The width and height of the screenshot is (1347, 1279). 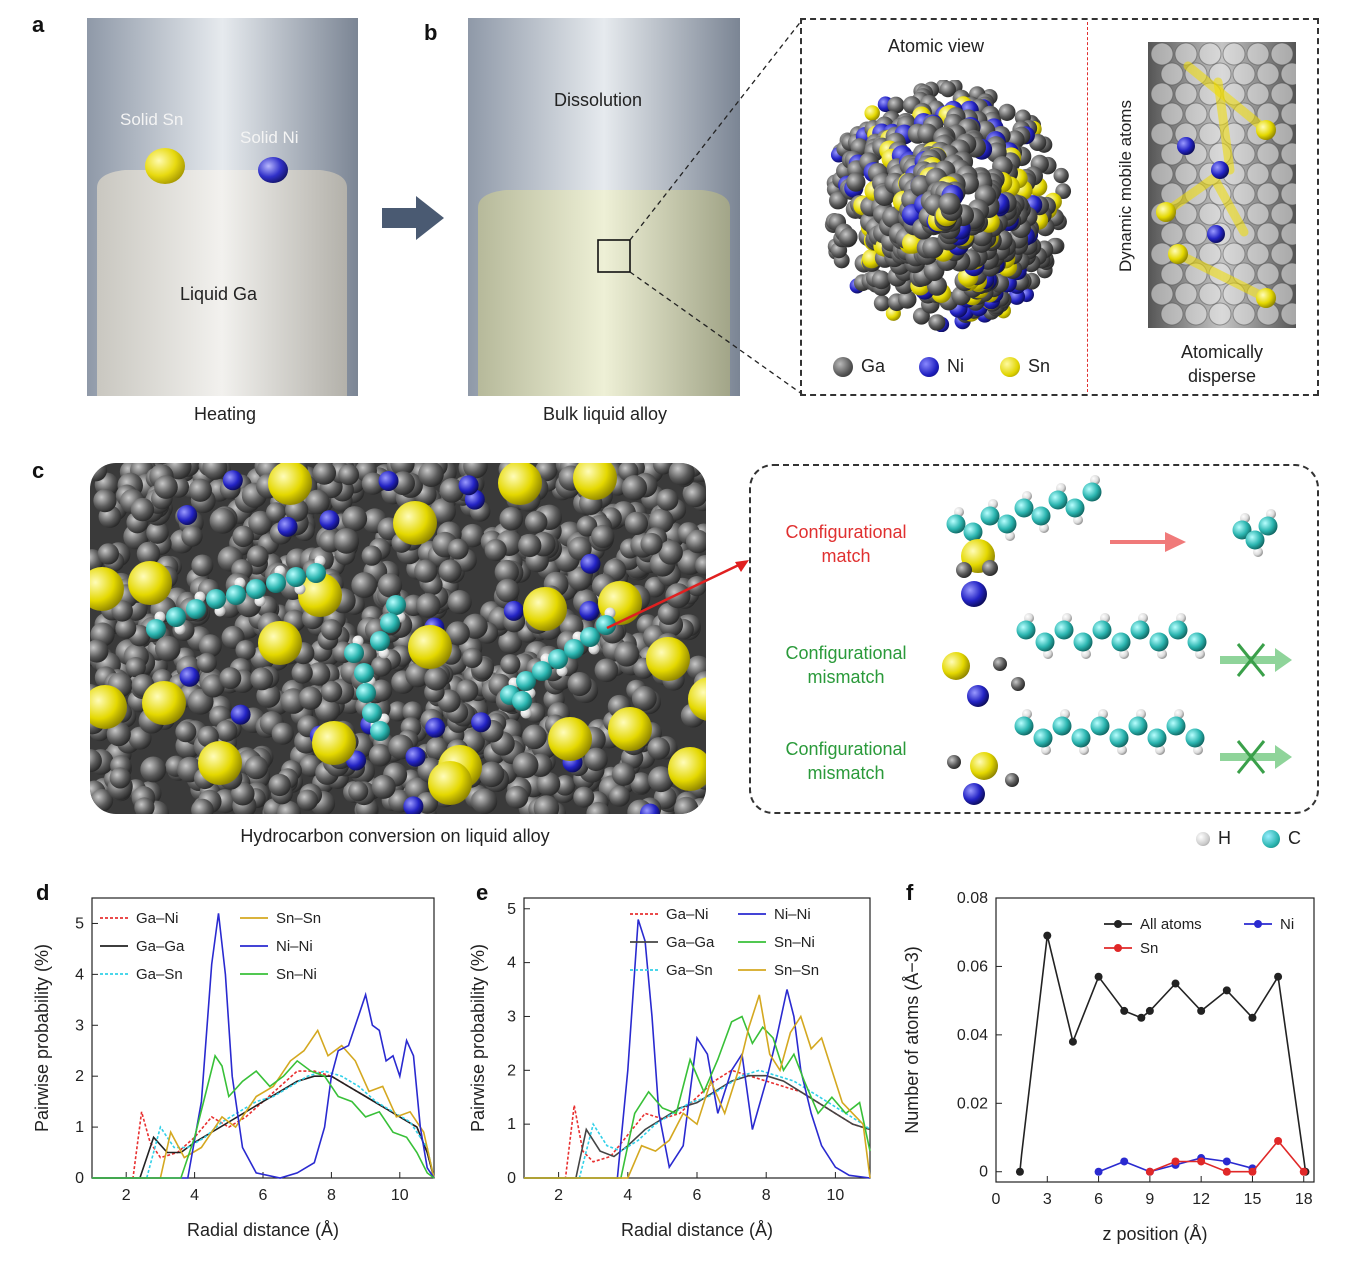 I want to click on panel-c-caption: Hydrocarbon conversion on liquid alloy, so click(x=395, y=836).